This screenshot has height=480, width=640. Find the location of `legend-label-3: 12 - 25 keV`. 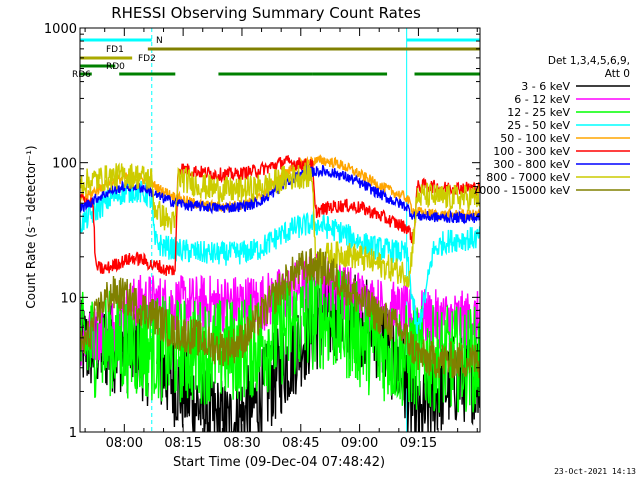

legend-label-3: 12 - 25 keV is located at coordinates (538, 112).